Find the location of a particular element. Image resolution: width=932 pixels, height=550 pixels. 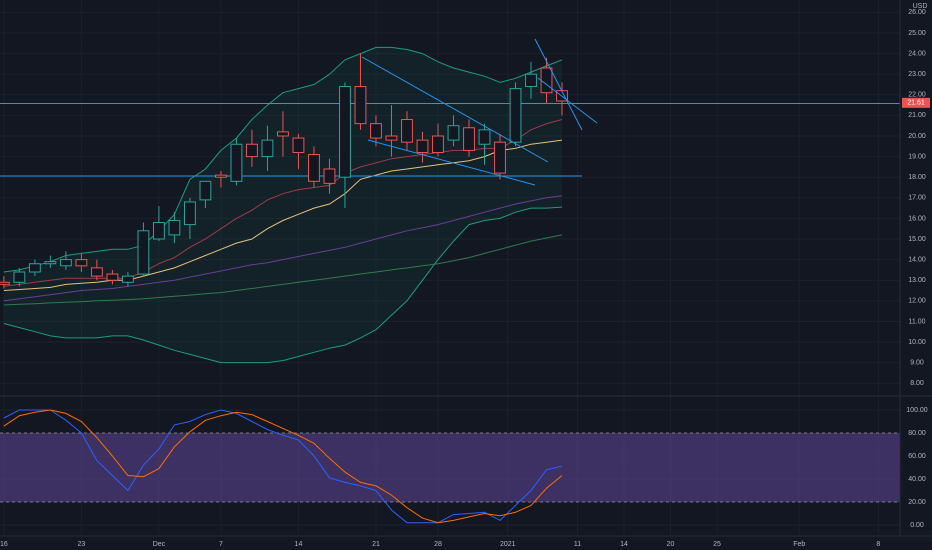

y-tick-label: 13.00 is located at coordinates (917, 280).